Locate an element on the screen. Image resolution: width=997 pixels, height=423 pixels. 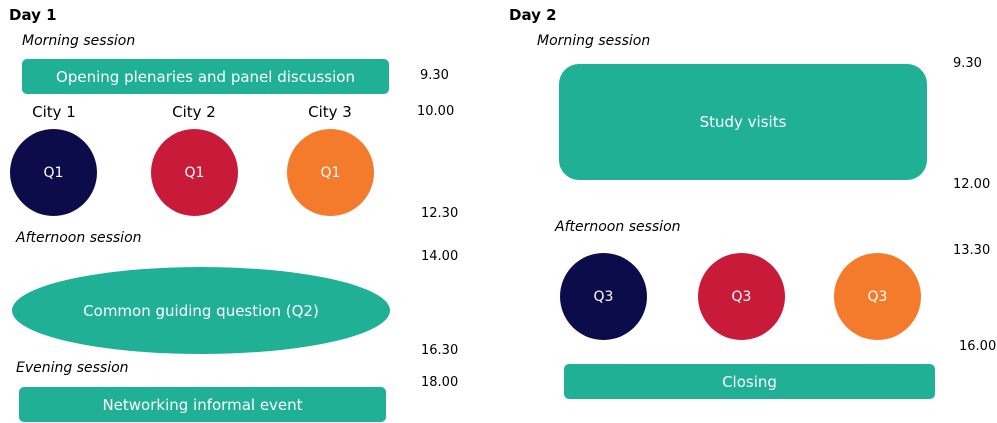
day2-time-0930: 9.30 is located at coordinates (967, 63).